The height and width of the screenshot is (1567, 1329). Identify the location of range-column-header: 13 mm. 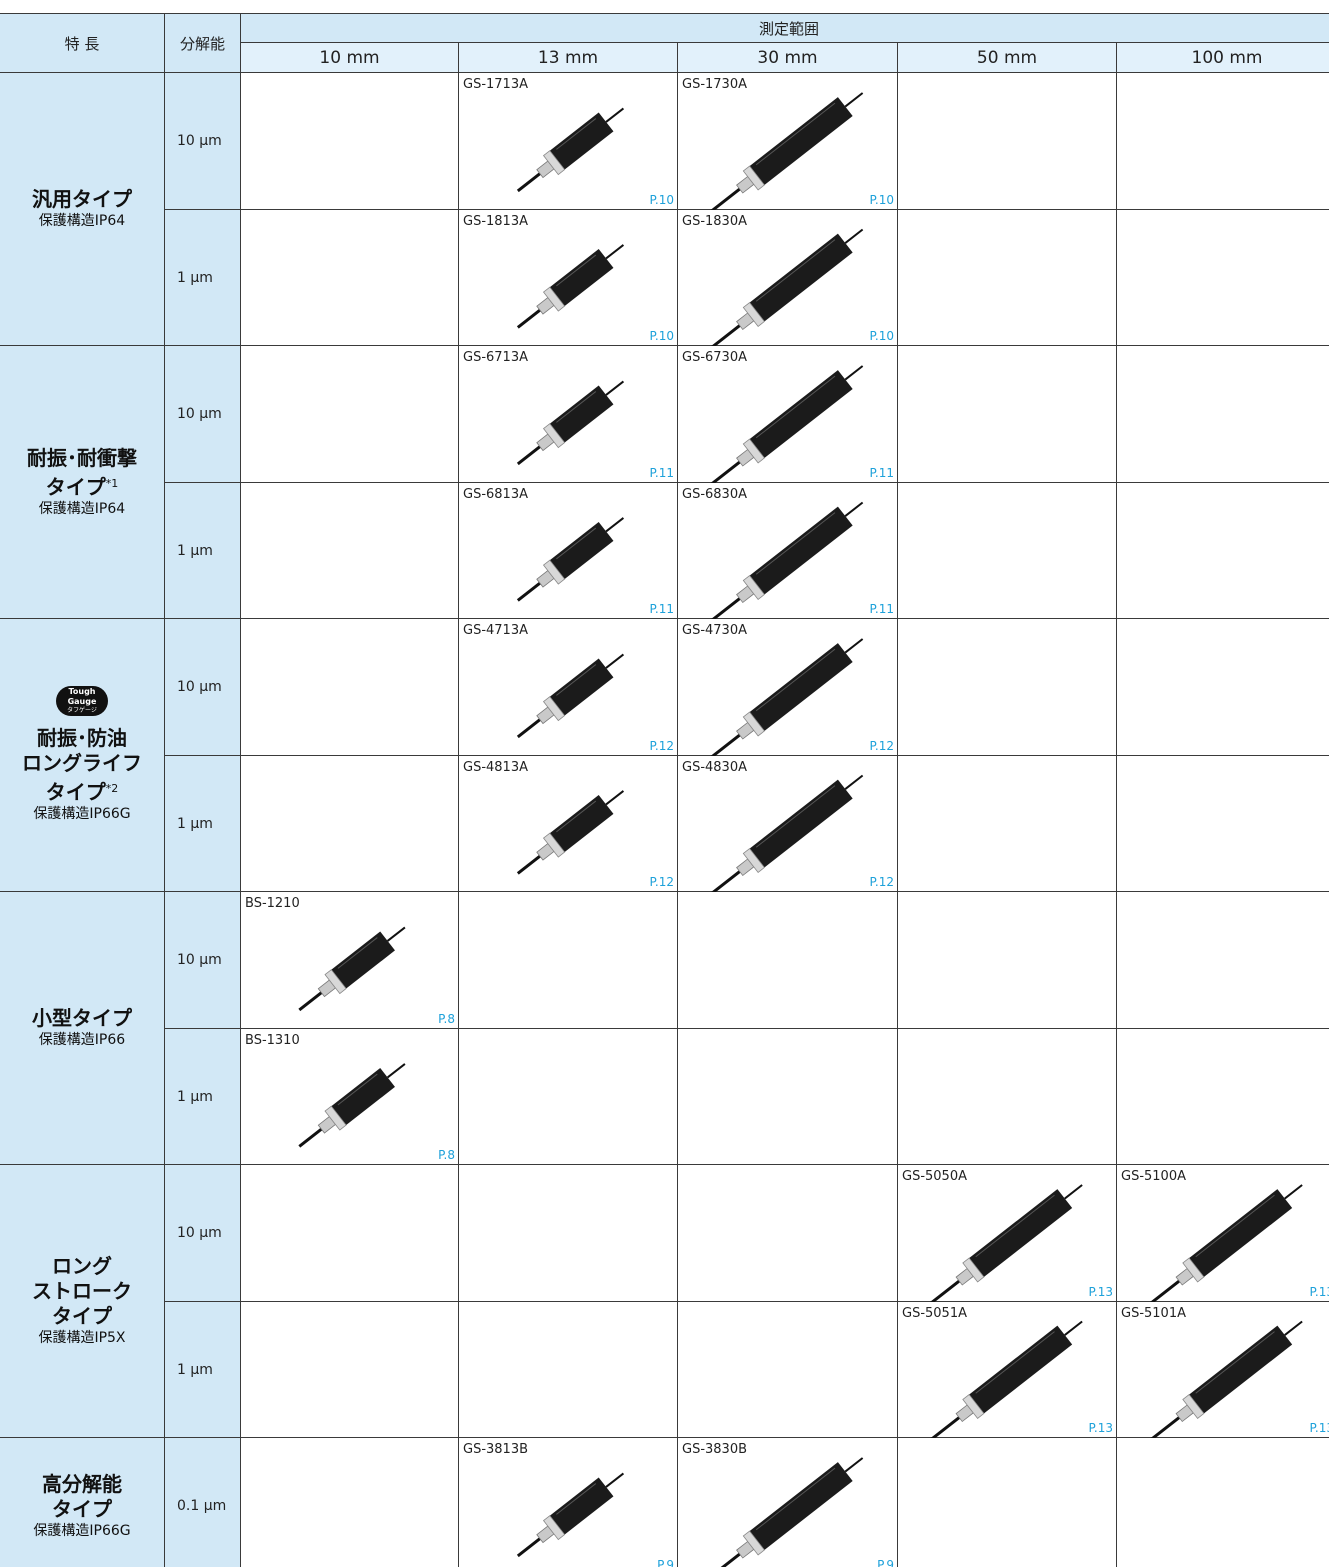
(568, 58).